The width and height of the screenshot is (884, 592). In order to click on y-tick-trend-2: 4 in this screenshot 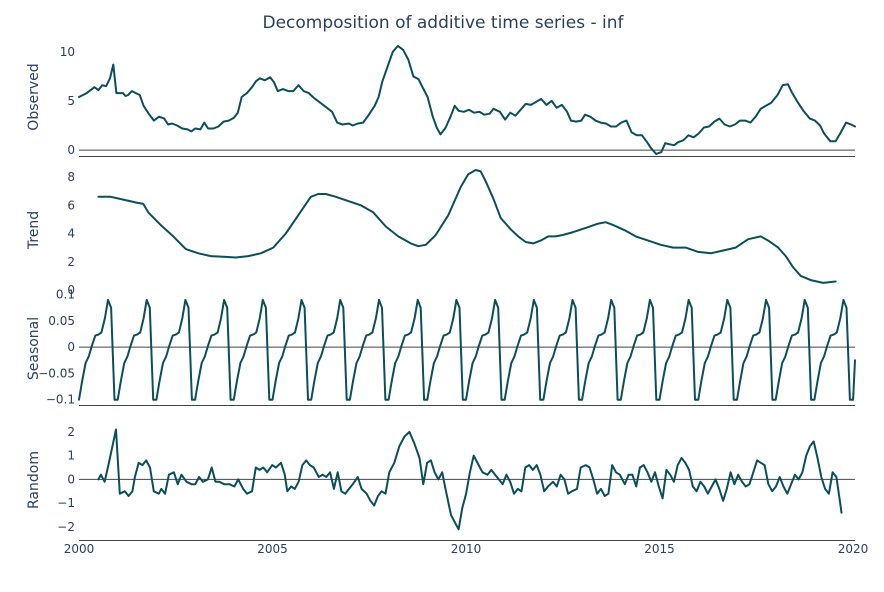, I will do `click(71, 234)`.